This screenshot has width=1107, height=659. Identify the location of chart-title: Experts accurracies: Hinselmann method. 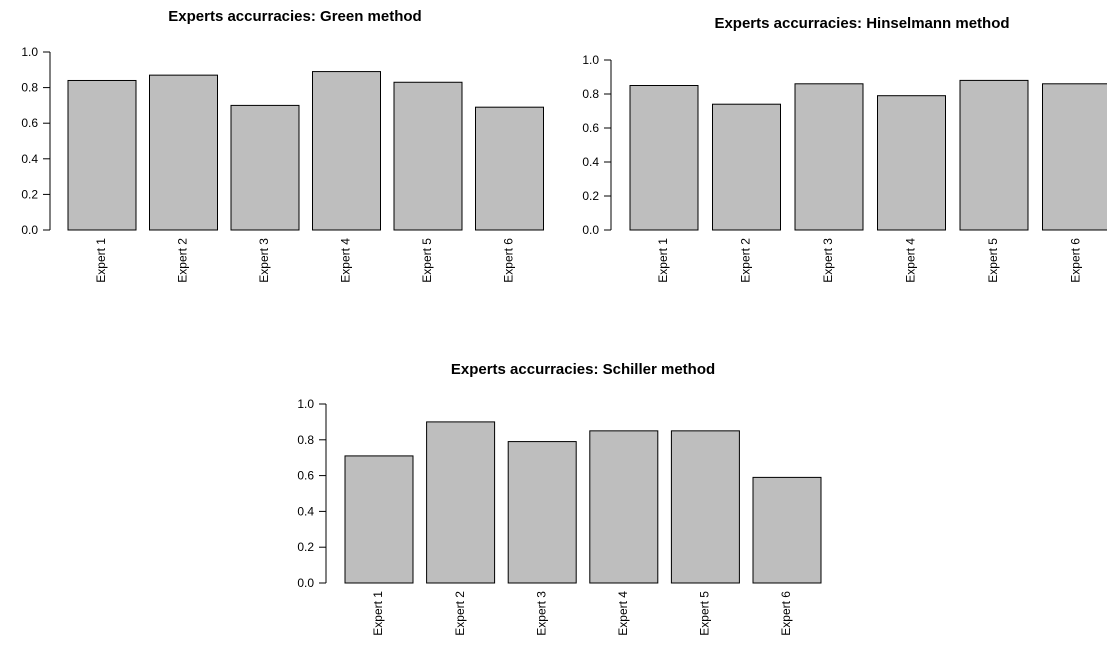
(861, 23).